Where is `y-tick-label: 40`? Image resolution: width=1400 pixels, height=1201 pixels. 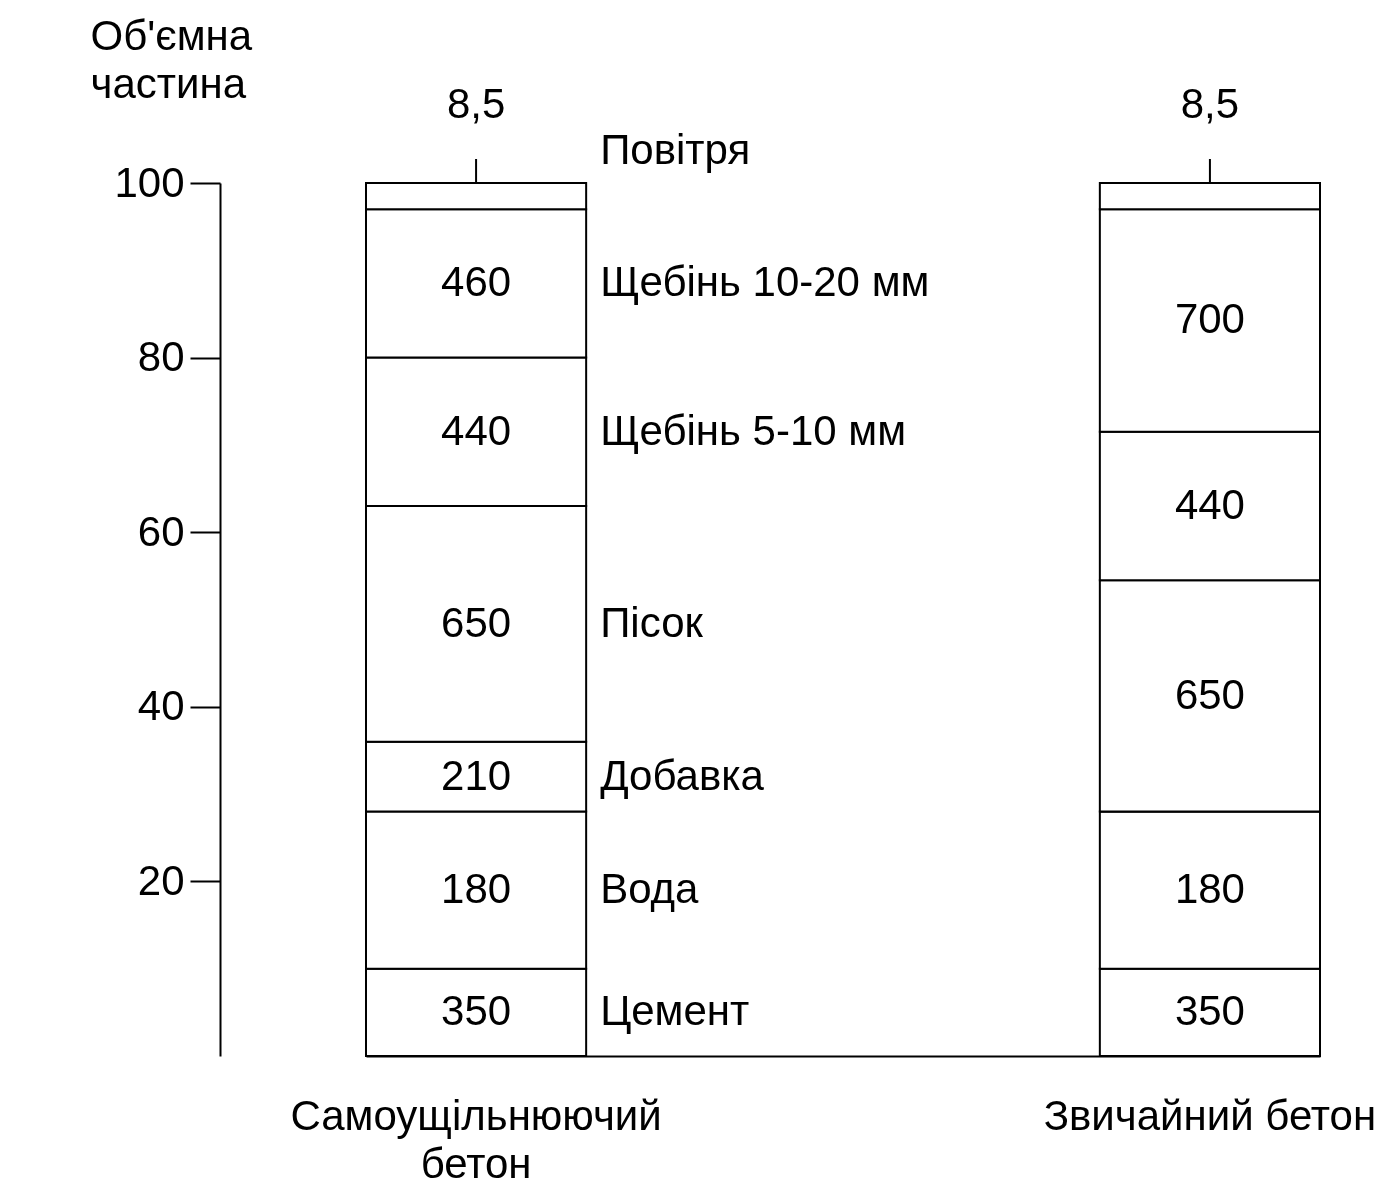
y-tick-label: 40 is located at coordinates (161, 706).